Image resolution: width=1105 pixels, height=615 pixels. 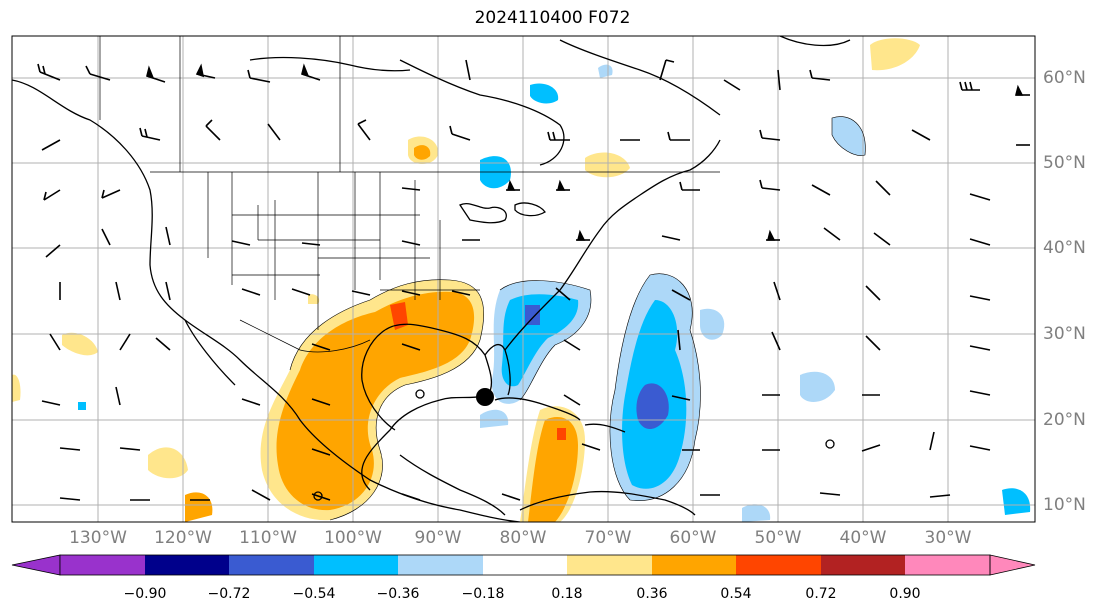 I want to click on lat-label: 20°N, so click(x=1064, y=420).